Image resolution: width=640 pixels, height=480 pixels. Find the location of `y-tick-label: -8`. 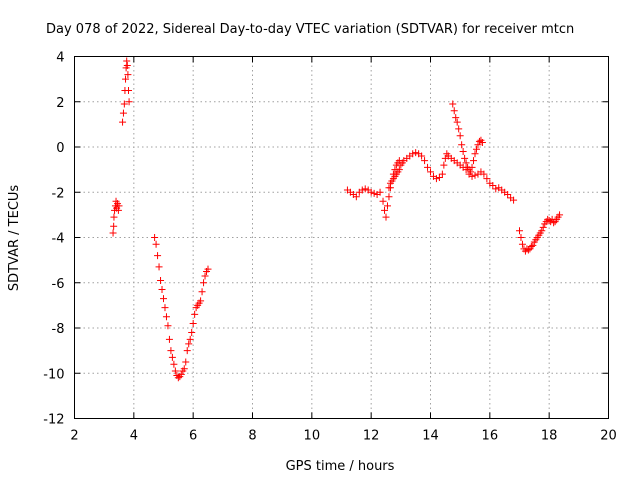

y-tick-label: -8 is located at coordinates (58, 329).